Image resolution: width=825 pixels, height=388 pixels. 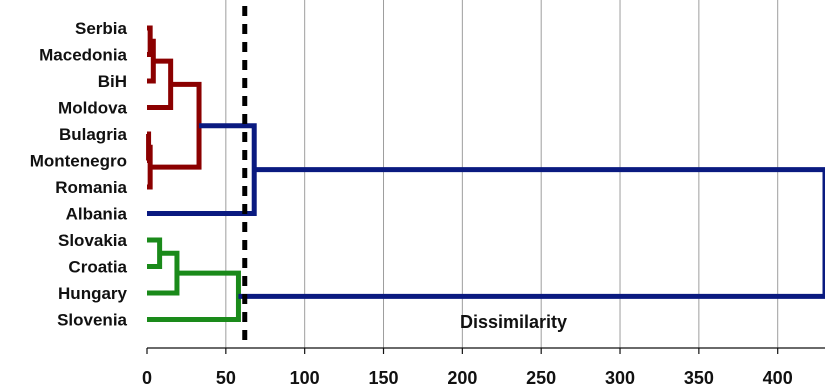 What do you see at coordinates (97, 214) in the screenshot?
I see `leaf-label: Albania` at bounding box center [97, 214].